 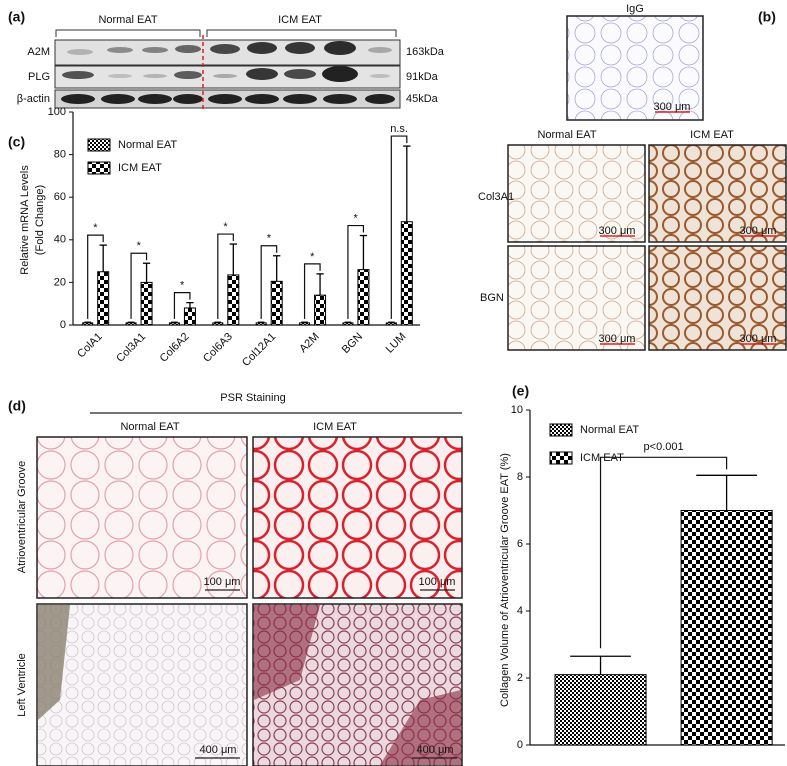 What do you see at coordinates (259, 350) in the screenshot?
I see `x-tick-label: Col12A1` at bounding box center [259, 350].